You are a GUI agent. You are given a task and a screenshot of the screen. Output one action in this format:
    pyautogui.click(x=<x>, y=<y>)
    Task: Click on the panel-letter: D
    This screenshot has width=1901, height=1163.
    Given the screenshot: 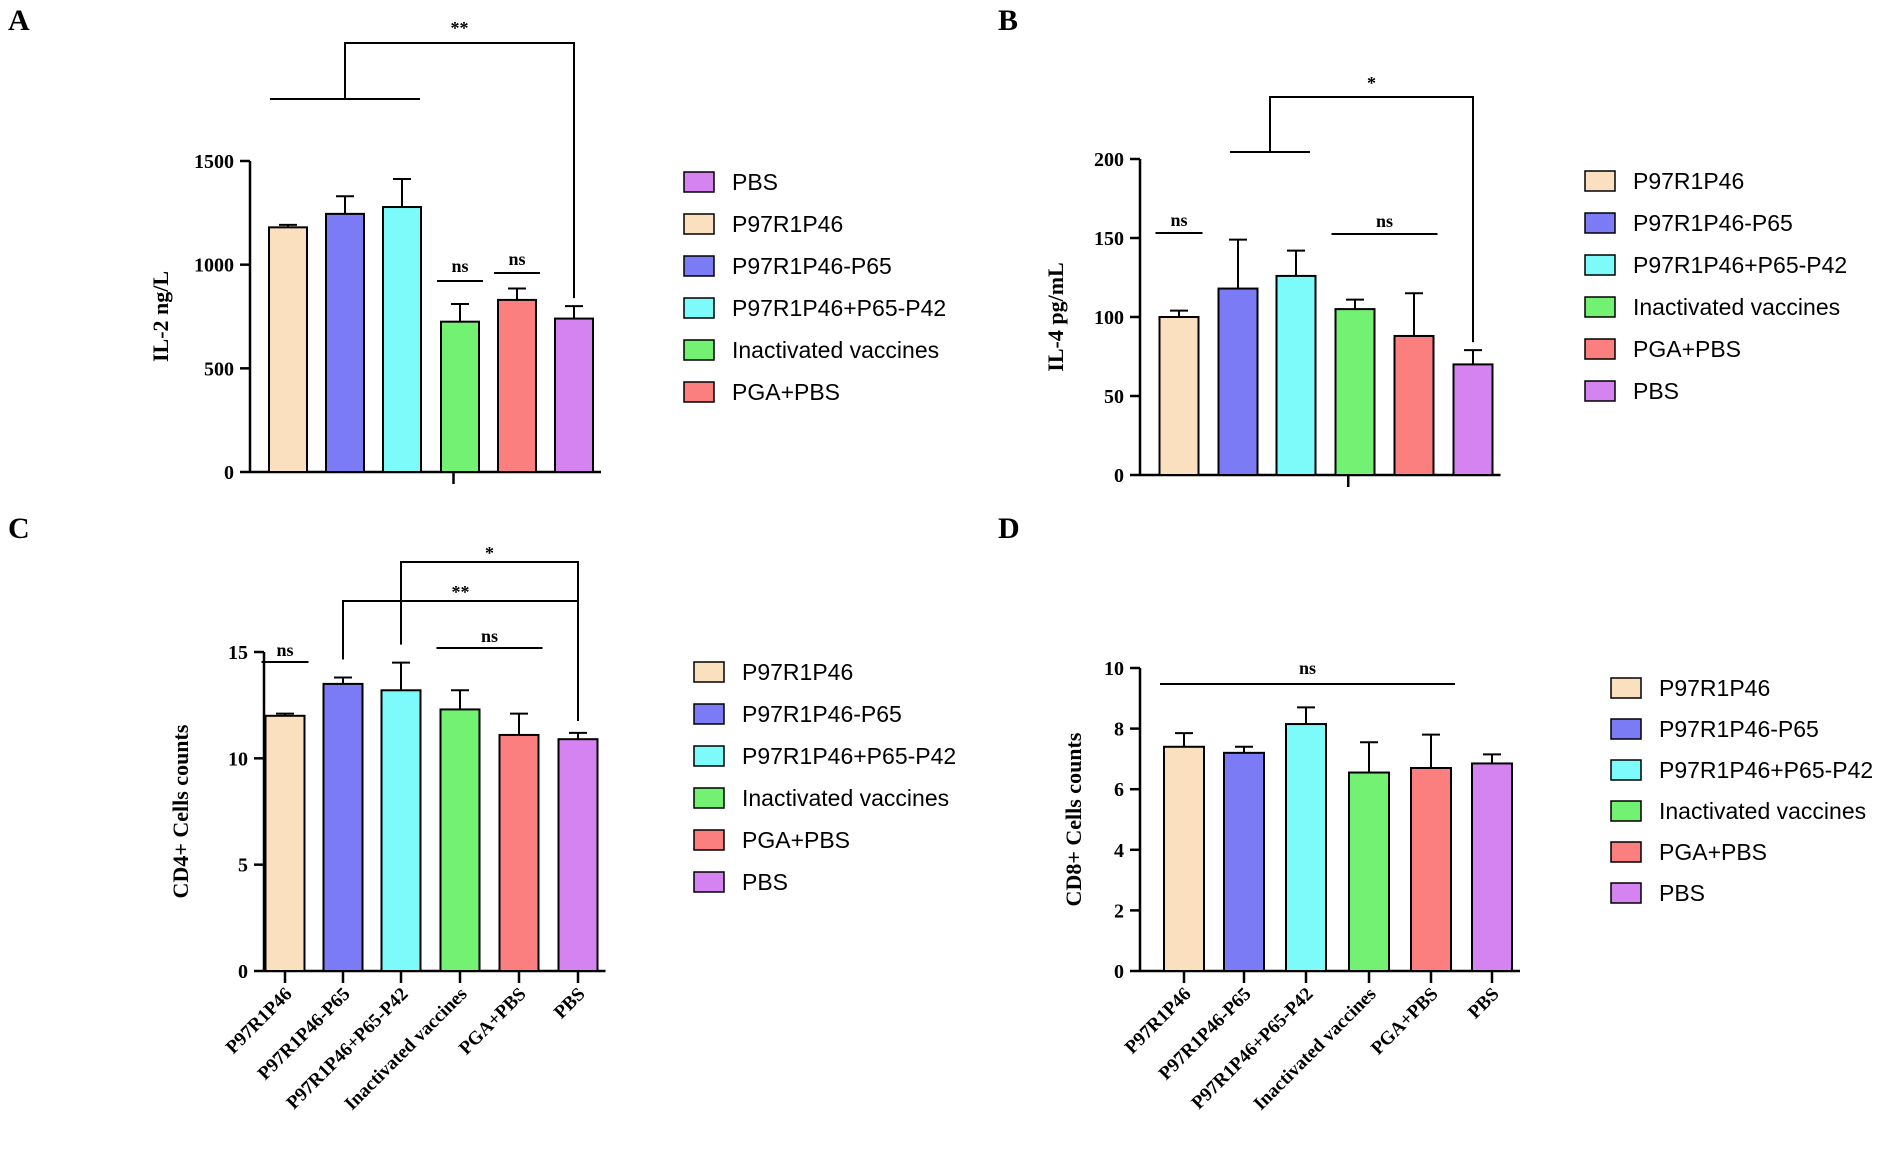 What is the action you would take?
    pyautogui.click(x=1009, y=528)
    